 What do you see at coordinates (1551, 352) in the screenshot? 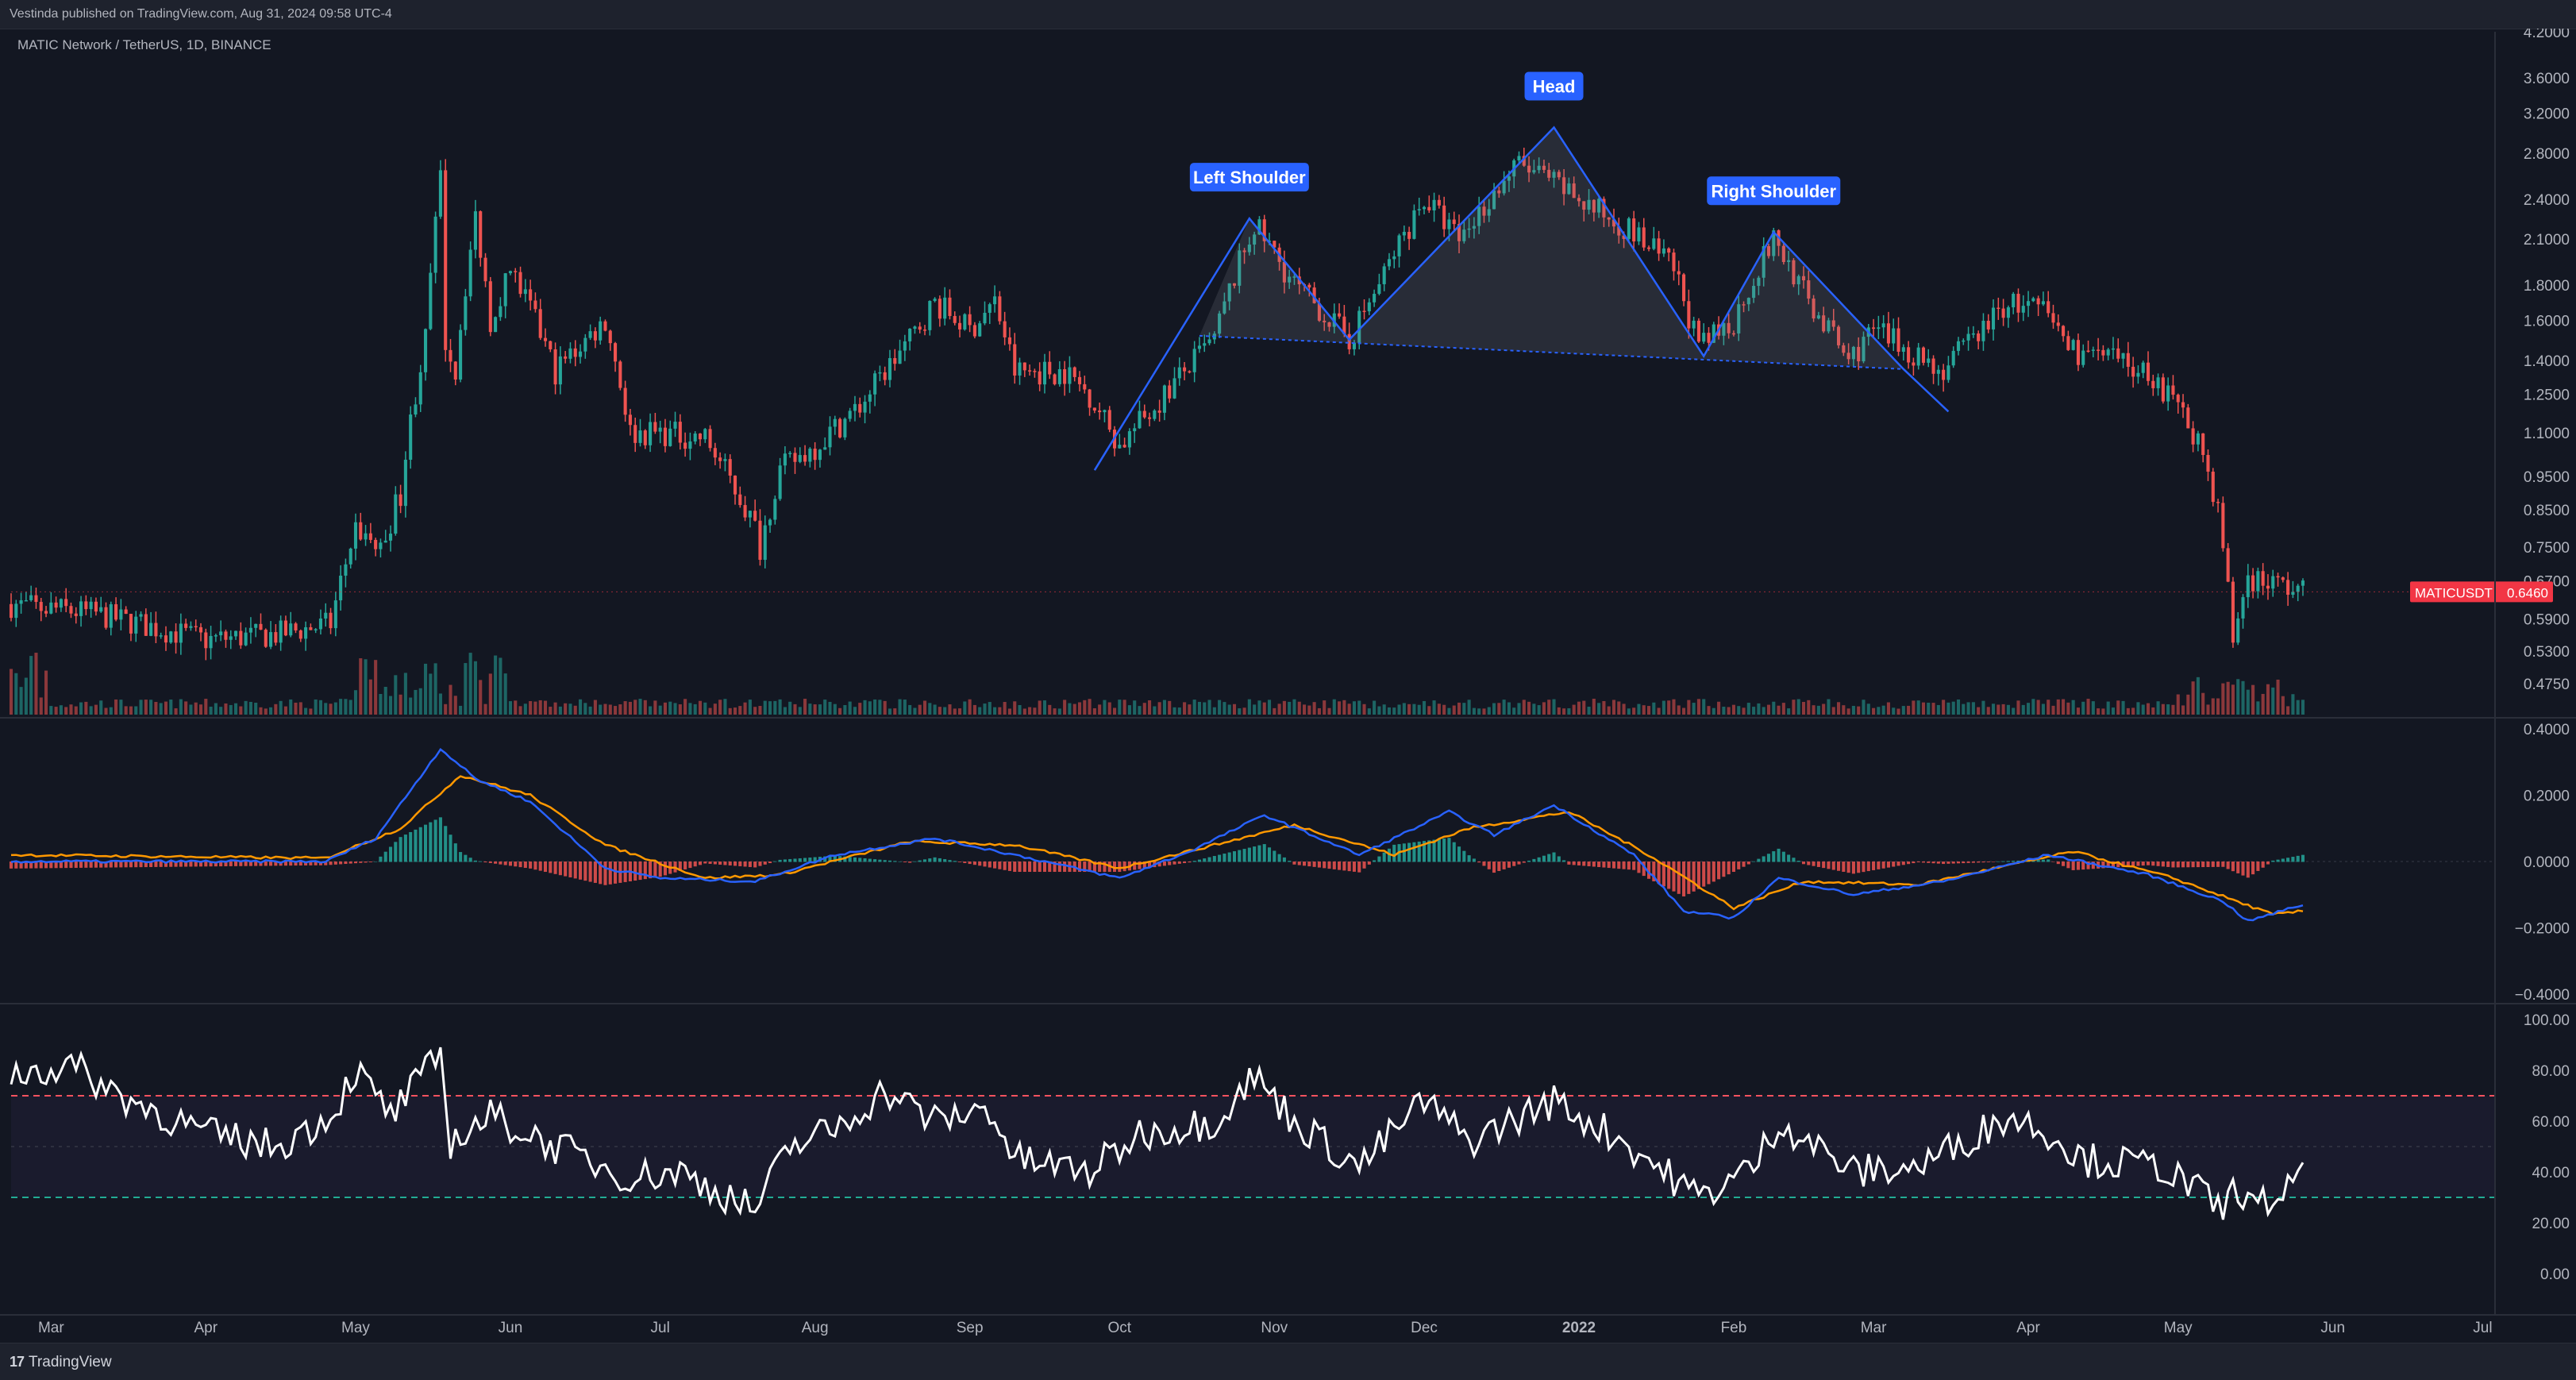
I see `pattern-neckline` at bounding box center [1551, 352].